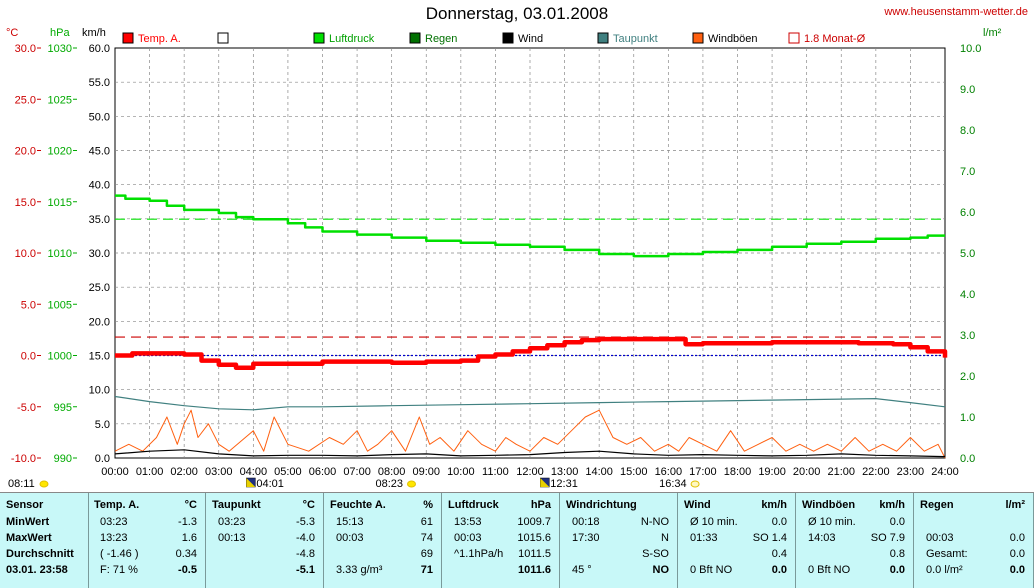 The height and width of the screenshot is (588, 1034). Describe the element at coordinates (60, 152) in the screenshot. I see `axis-tick-hpa: 1020` at that location.